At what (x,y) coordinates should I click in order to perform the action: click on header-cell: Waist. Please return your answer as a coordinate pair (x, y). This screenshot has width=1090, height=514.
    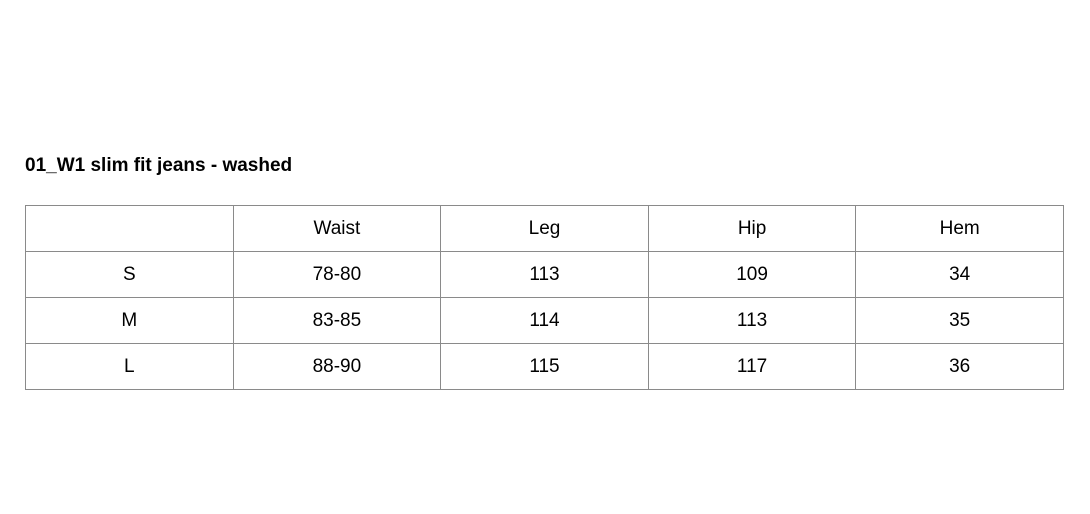
    Looking at the image, I should click on (337, 228).